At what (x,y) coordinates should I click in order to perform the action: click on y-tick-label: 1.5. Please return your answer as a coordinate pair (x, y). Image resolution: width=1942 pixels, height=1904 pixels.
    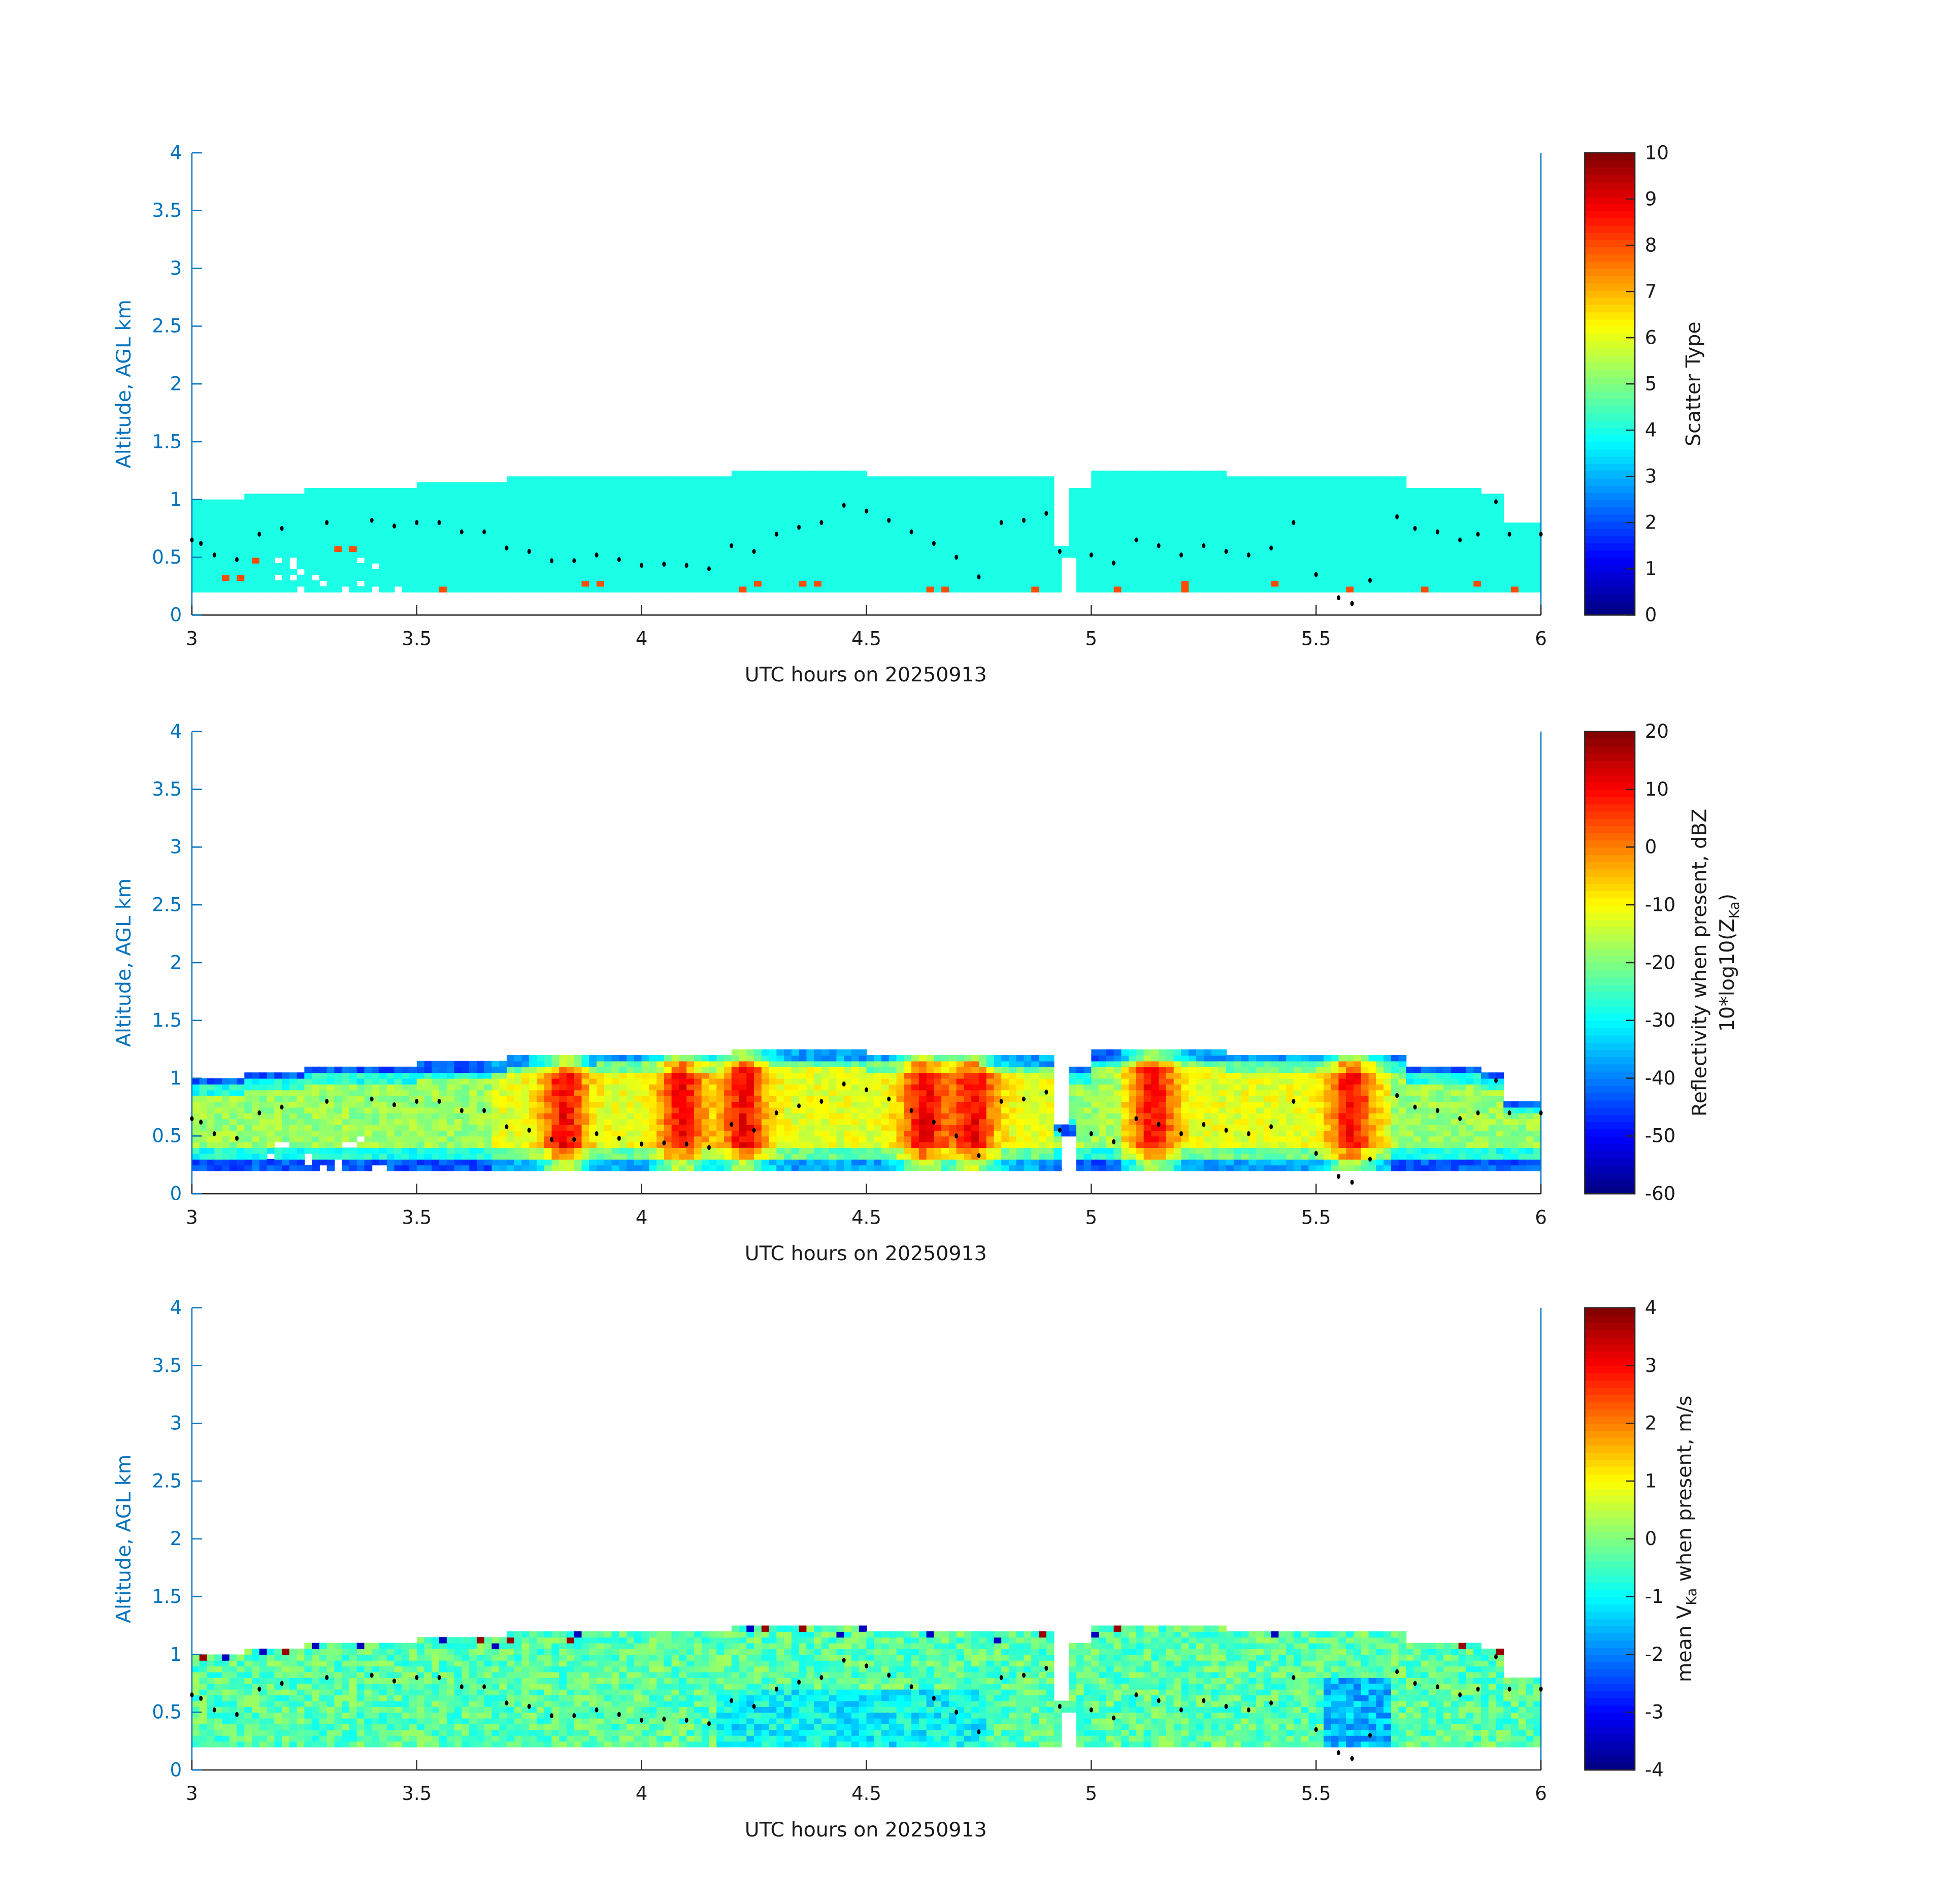
    Looking at the image, I should click on (167, 442).